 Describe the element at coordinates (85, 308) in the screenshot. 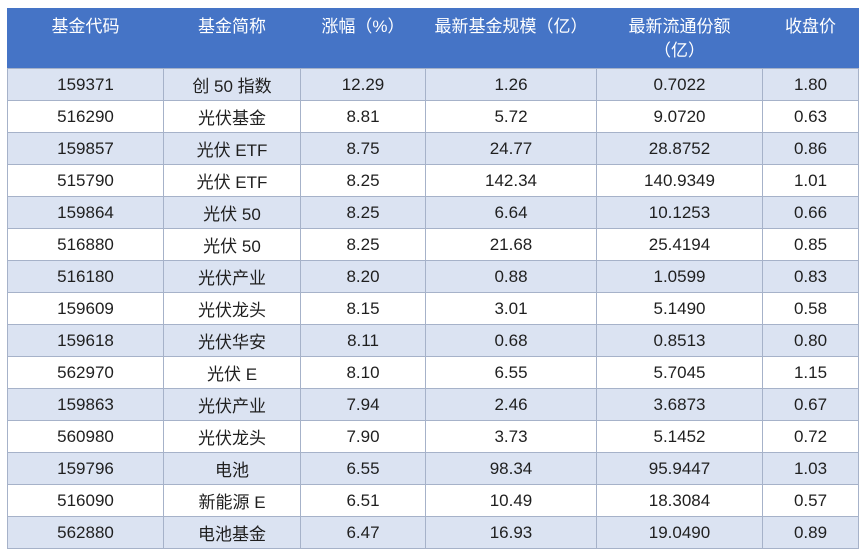

I see `table-cell: 159609` at that location.